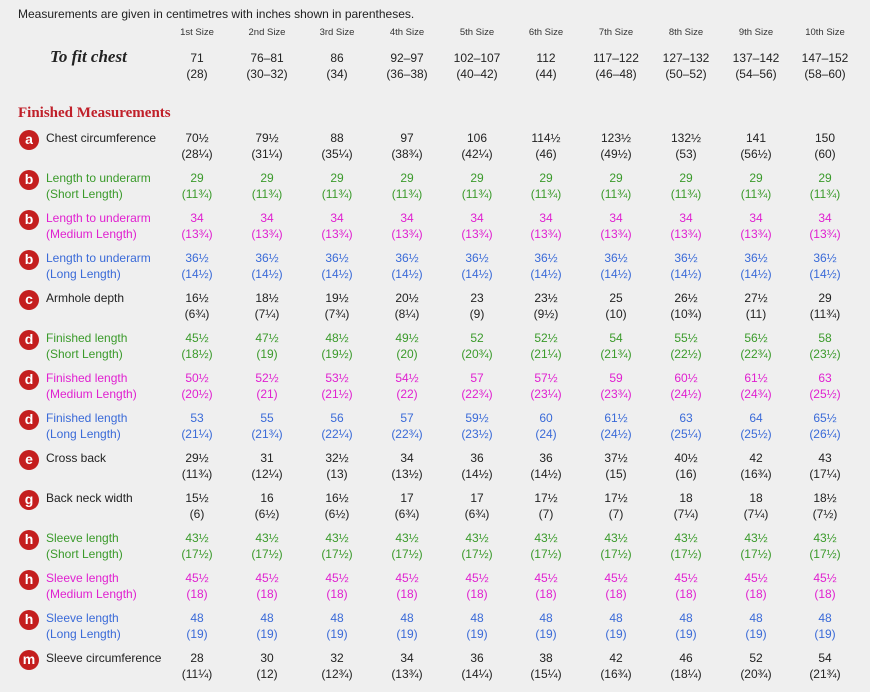 The image size is (870, 692). Describe the element at coordinates (407, 306) in the screenshot. I see `measurement-cell: 20½ (8¼)` at that location.